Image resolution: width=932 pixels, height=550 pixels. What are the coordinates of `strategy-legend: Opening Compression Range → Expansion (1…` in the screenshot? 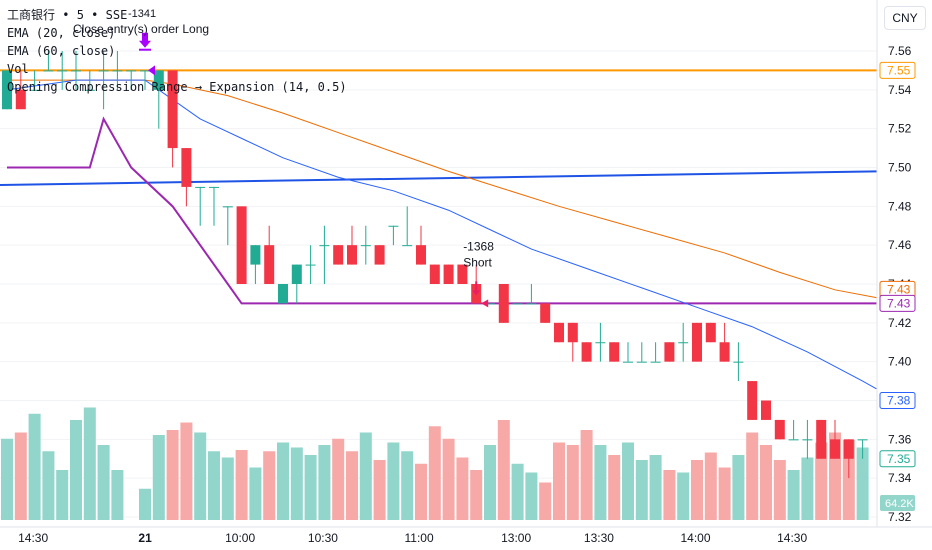 It's located at (177, 87).